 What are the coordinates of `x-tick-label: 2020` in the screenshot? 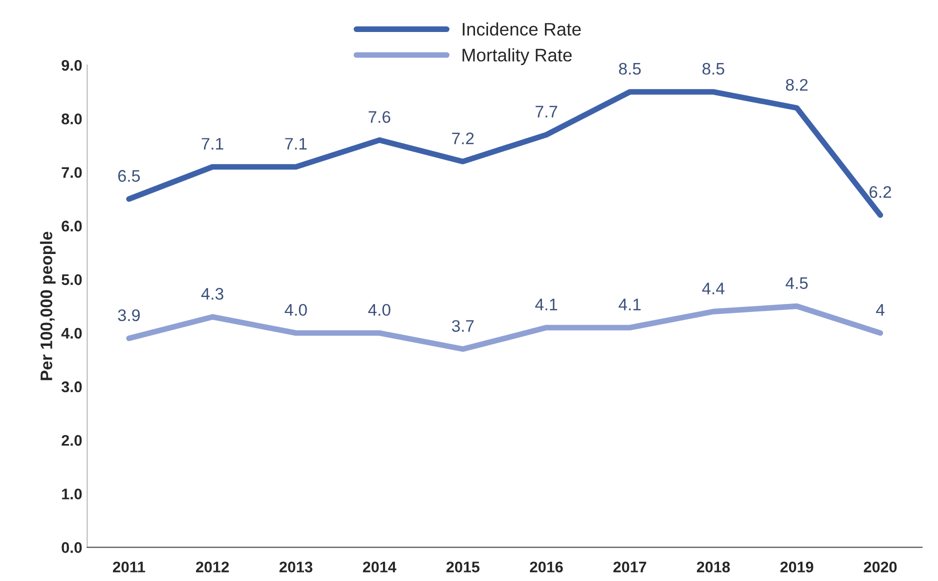 It's located at (880, 567).